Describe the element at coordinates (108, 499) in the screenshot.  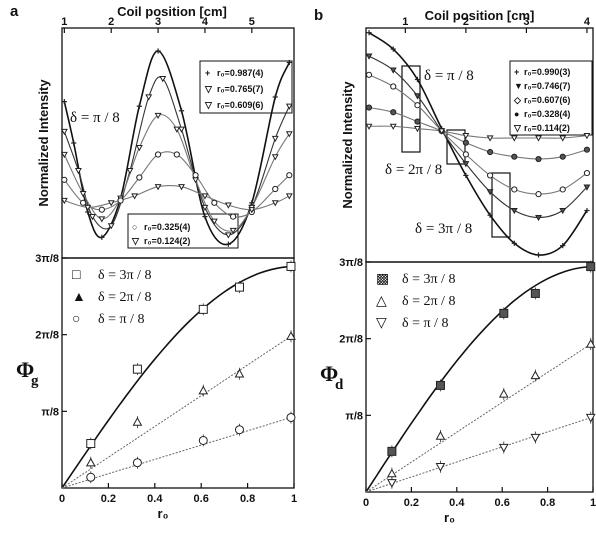
I see `x-tick-label-a-bottom-1: 0.2` at that location.